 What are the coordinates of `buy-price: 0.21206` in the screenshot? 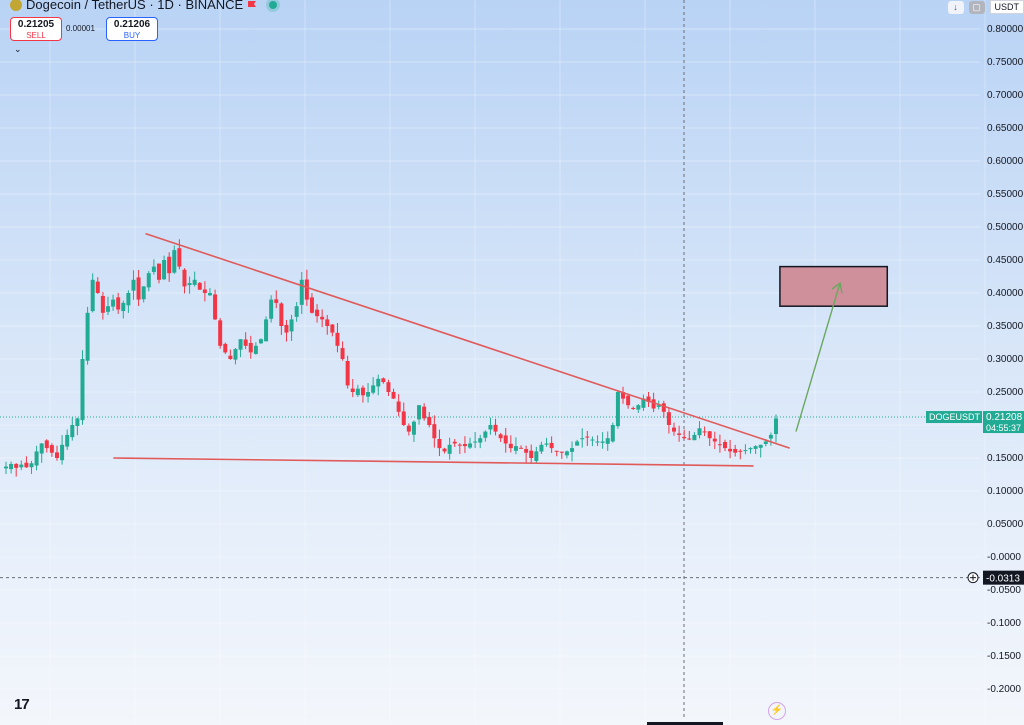 It's located at (132, 24).